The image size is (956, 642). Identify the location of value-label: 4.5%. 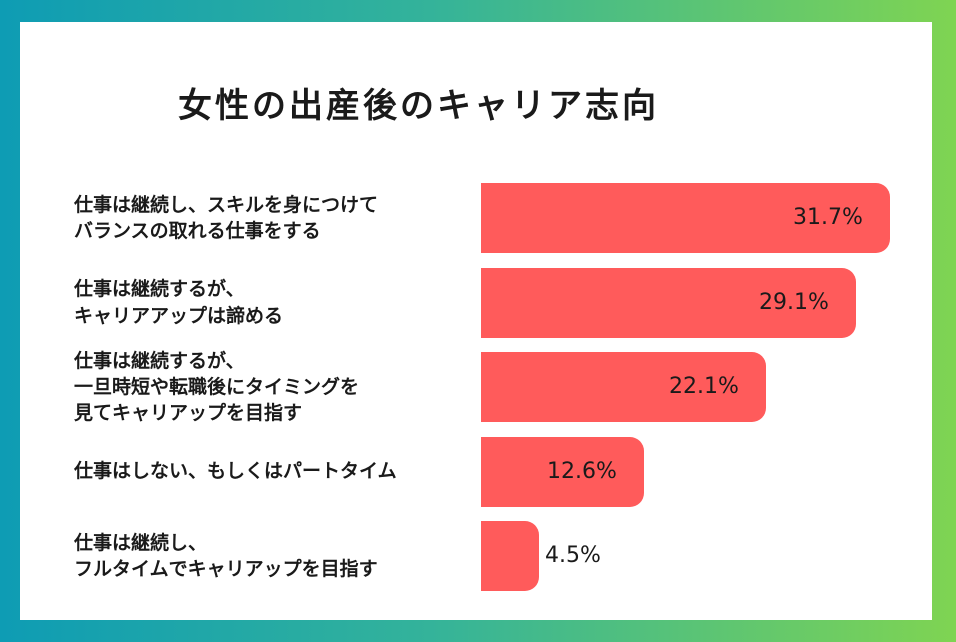
(573, 555).